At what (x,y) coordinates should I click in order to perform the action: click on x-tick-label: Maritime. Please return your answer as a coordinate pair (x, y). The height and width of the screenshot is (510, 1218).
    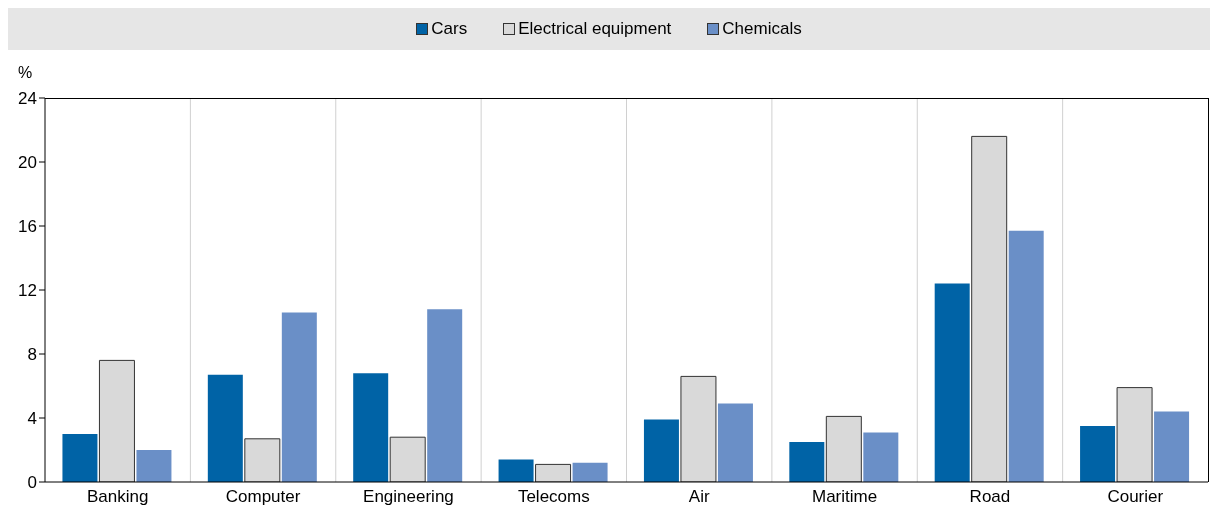
    Looking at the image, I should click on (844, 497).